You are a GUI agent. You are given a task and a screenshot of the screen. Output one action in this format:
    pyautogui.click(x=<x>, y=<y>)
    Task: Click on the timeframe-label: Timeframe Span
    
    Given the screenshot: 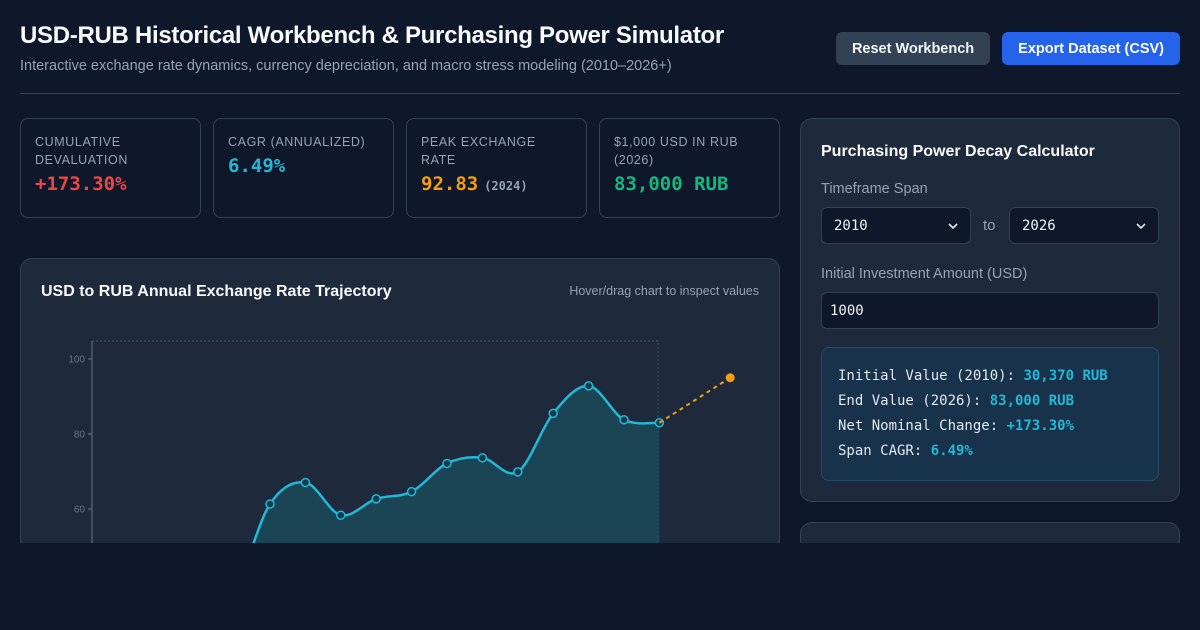 What is the action you would take?
    pyautogui.click(x=874, y=189)
    